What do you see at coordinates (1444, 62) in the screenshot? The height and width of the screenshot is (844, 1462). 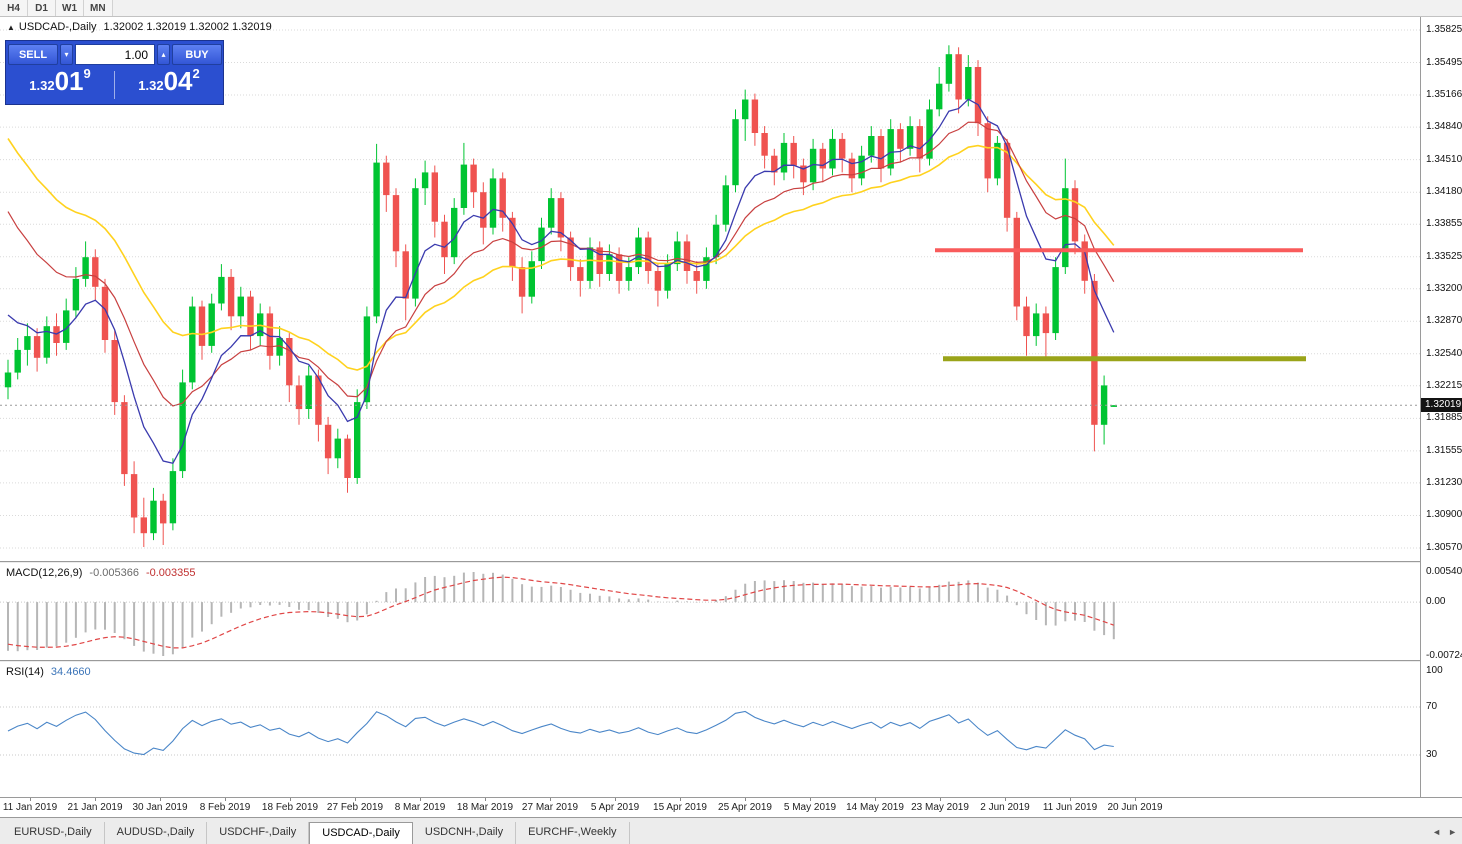 I see `price-tick-label: 1.35495` at bounding box center [1444, 62].